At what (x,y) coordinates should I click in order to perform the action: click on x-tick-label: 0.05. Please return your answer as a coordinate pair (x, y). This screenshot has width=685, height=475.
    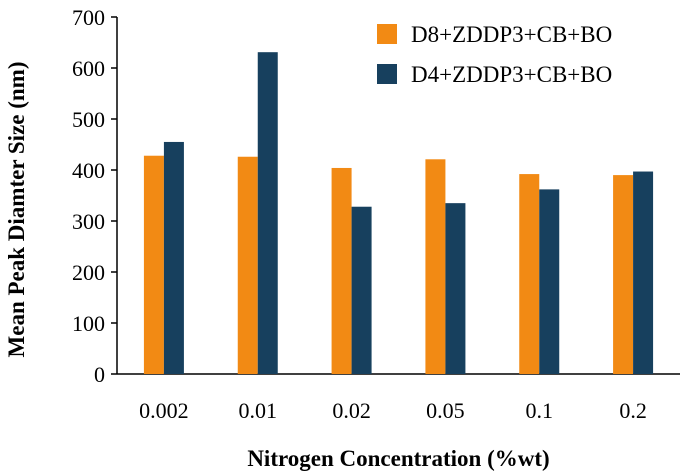
    Looking at the image, I should click on (445, 410).